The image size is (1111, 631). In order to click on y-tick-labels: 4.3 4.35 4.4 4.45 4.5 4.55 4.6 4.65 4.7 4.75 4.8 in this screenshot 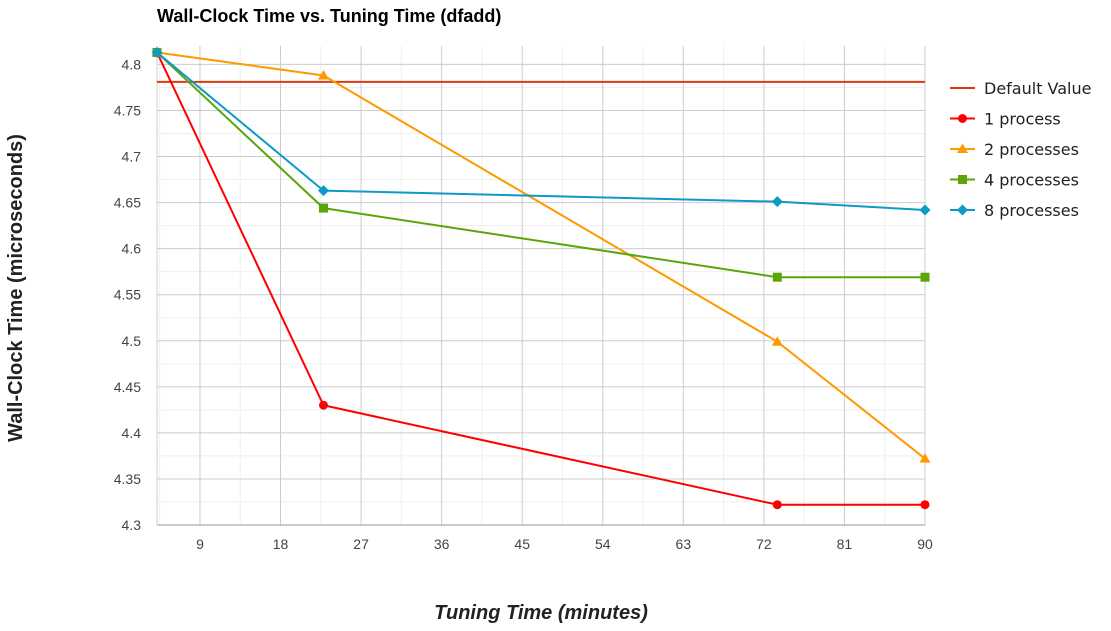, I will do `click(127, 294)`.